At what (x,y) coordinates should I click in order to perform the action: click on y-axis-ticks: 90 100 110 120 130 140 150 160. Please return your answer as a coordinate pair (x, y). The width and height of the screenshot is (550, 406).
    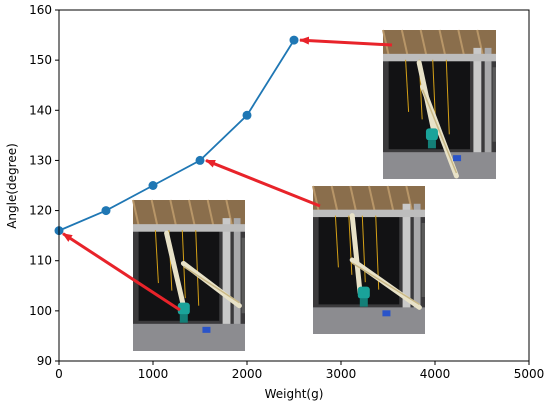
    Looking at the image, I should click on (44, 185).